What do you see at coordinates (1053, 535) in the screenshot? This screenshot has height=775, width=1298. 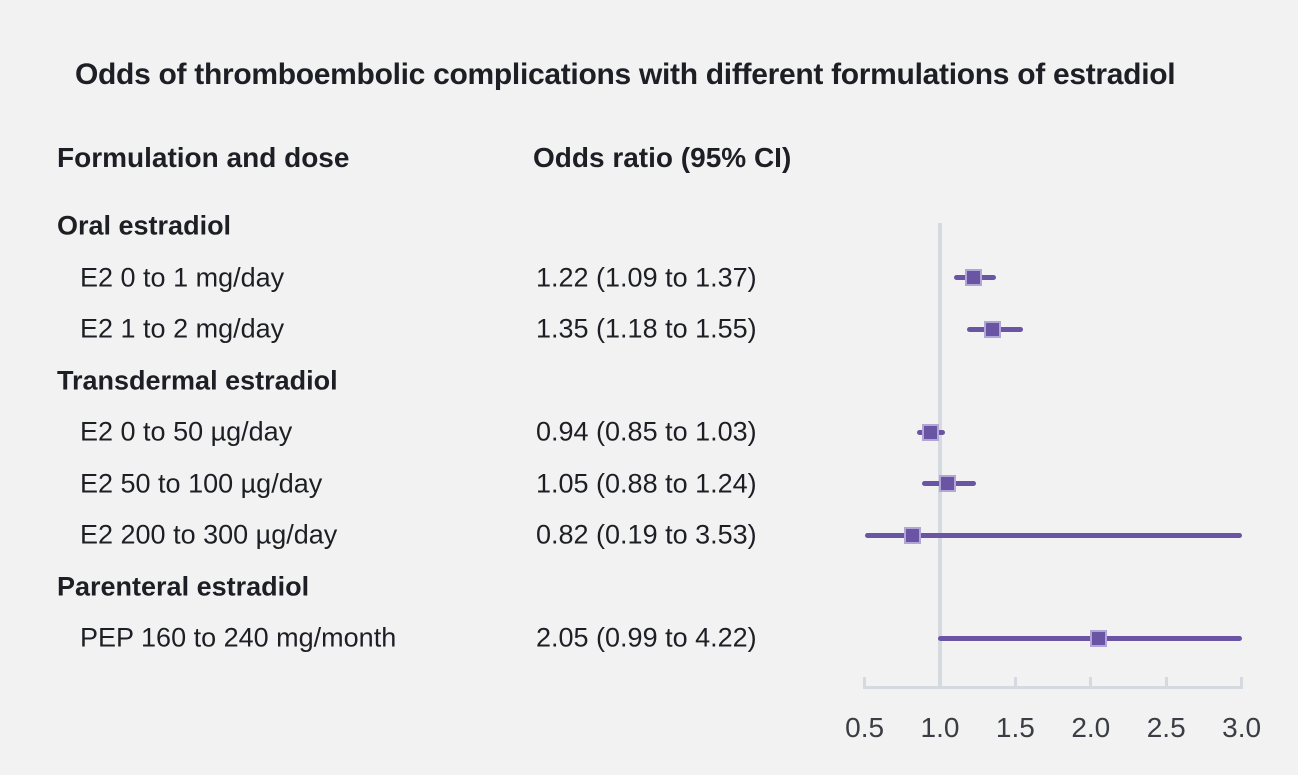 I see `ci-line` at bounding box center [1053, 535].